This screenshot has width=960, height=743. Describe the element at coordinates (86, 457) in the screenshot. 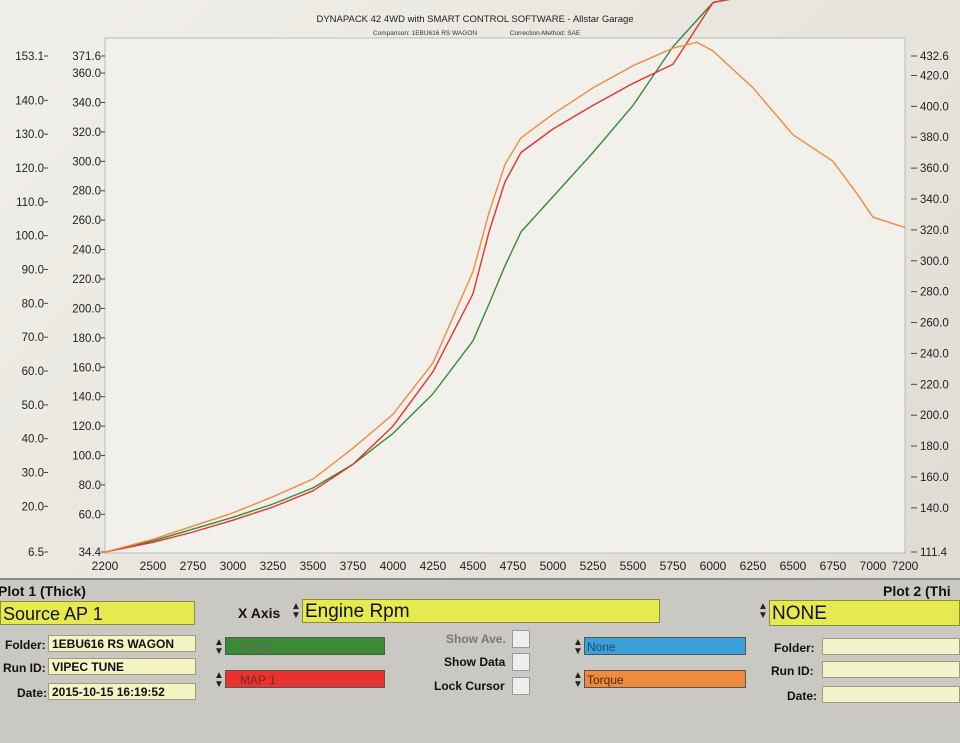

I see `left2-tick-label: 100.0` at that location.